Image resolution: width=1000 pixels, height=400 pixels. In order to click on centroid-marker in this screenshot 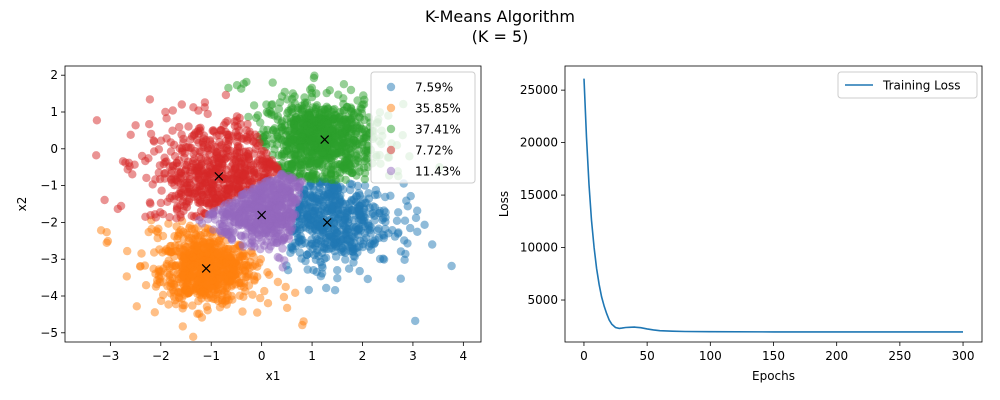, I will do `click(325, 140)`.